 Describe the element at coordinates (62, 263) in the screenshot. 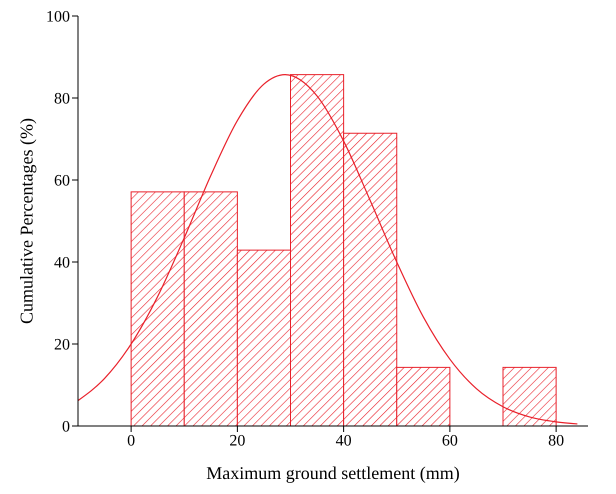

I see `y-tick-label: 40` at that location.